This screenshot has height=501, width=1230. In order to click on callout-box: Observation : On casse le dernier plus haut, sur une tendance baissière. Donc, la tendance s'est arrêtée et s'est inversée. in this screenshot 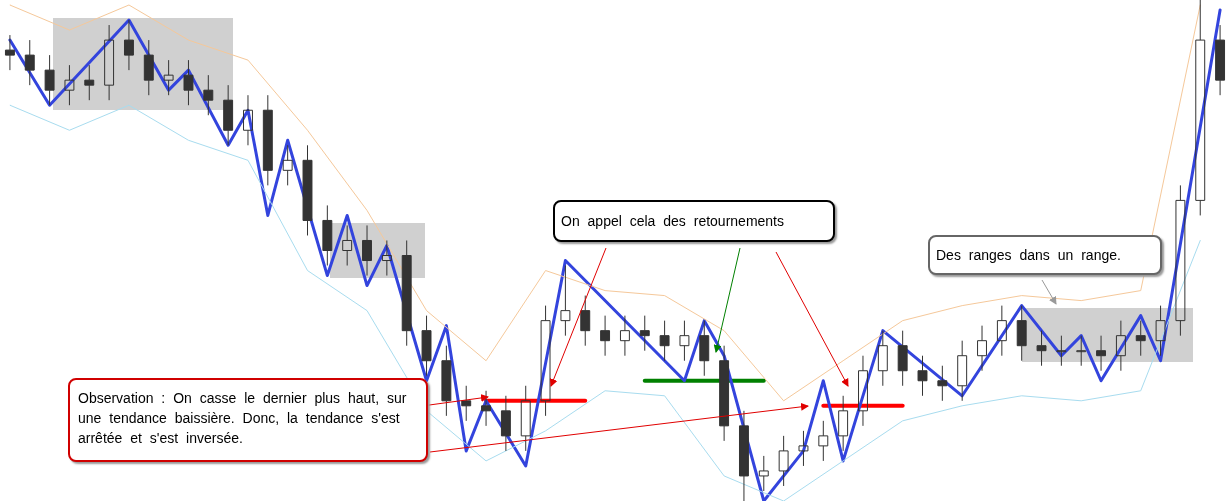, I will do `click(248, 420)`.